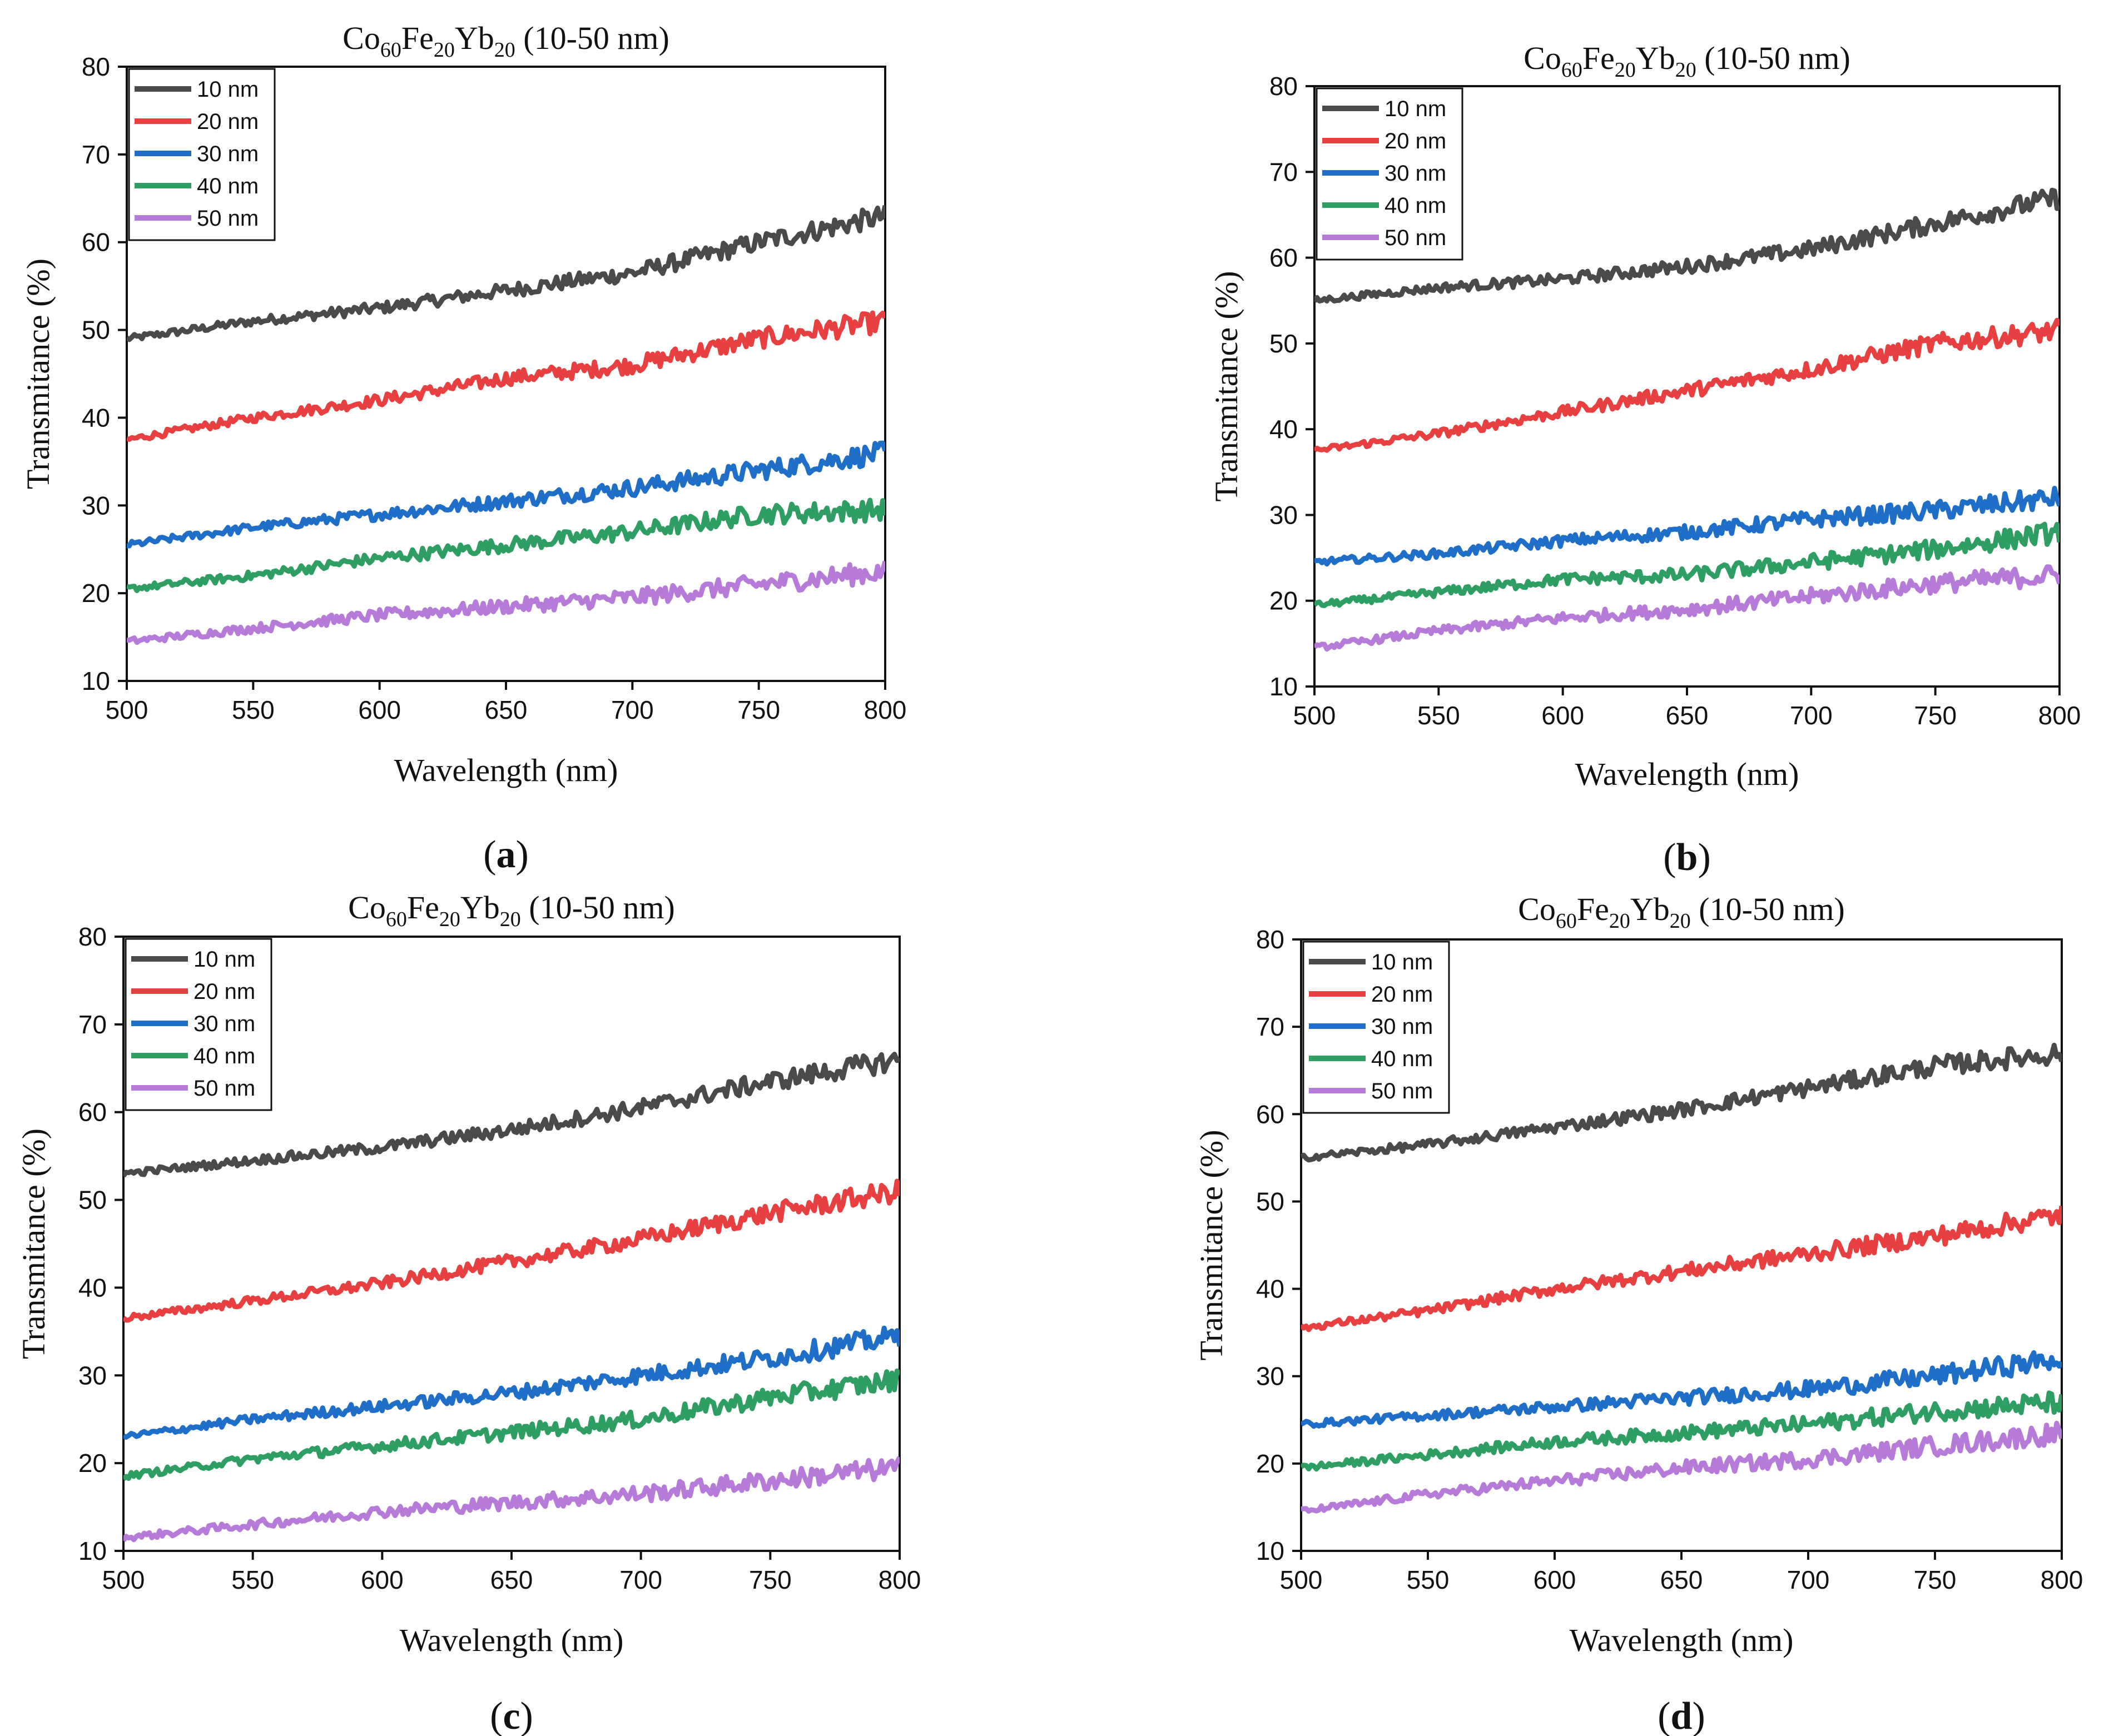  I want to click on panel-caption-letter: c, so click(511, 1715).